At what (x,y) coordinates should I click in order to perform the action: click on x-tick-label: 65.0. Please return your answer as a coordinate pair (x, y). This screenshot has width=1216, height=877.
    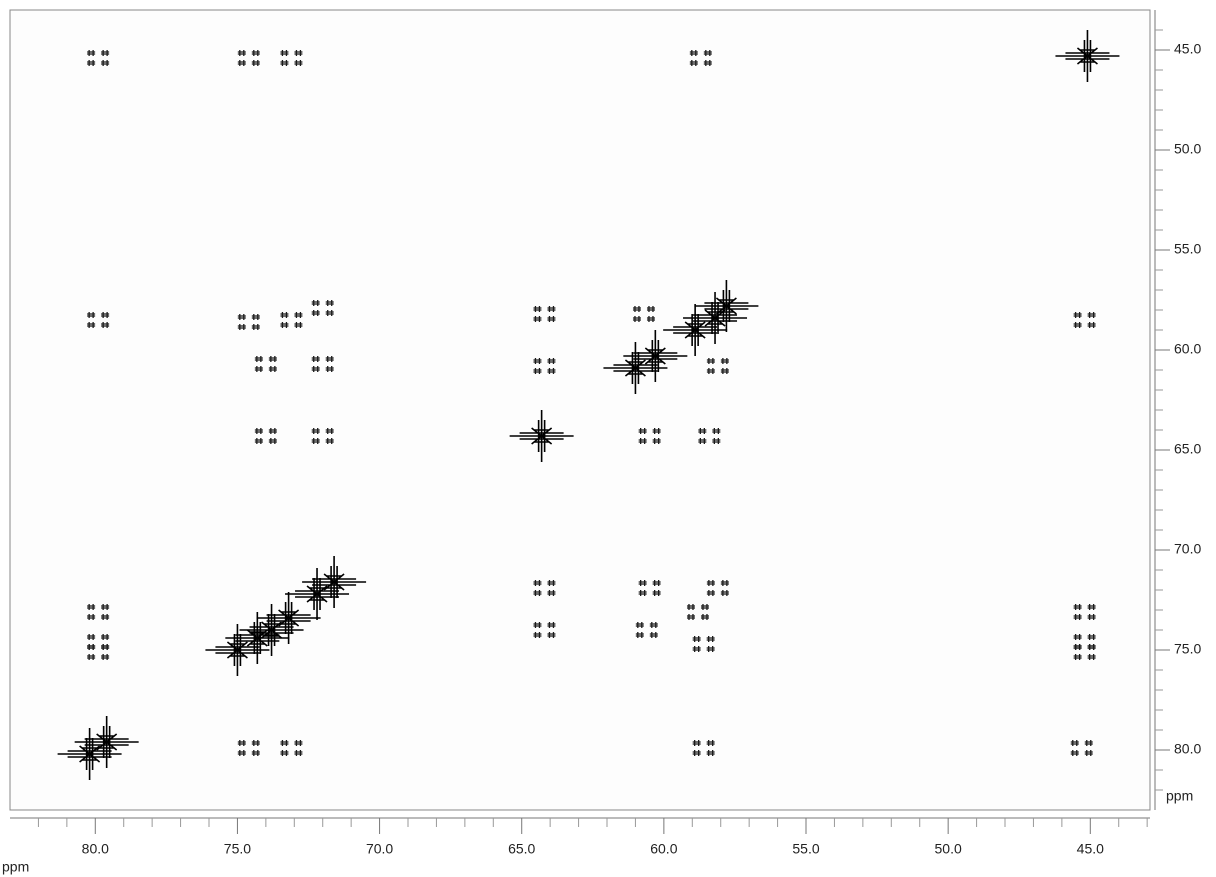
    Looking at the image, I should click on (521, 849).